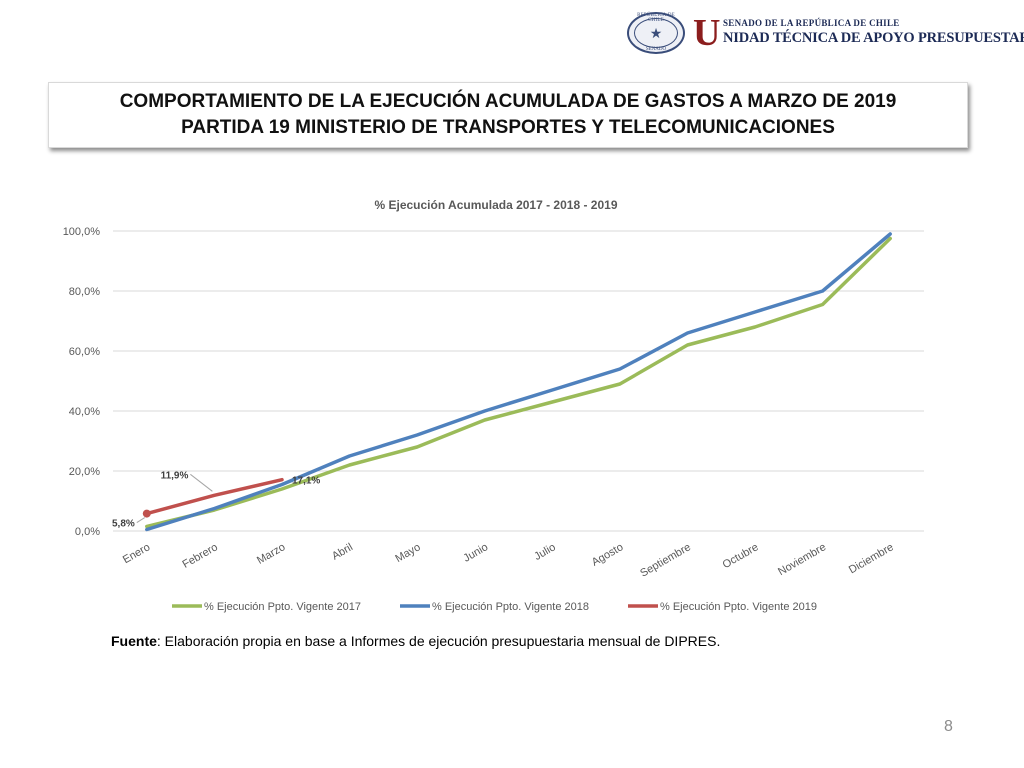  Describe the element at coordinates (84, 292) in the screenshot. I see `y-tick-label: 80,0%` at that location.